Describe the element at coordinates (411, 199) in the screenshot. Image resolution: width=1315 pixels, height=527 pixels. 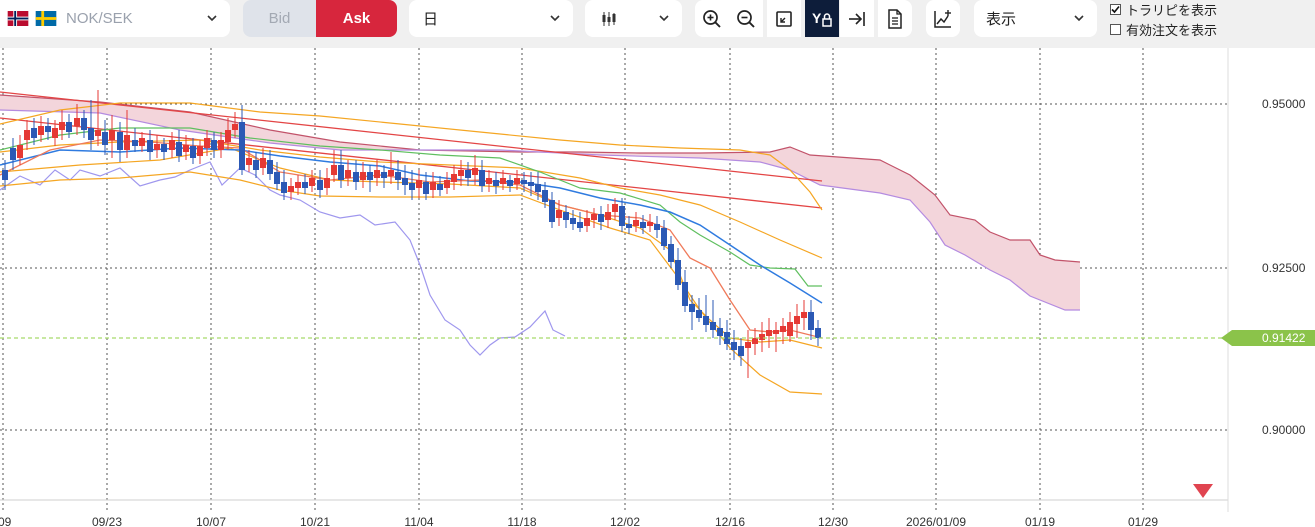
I see `bollinger-mid-line` at that location.